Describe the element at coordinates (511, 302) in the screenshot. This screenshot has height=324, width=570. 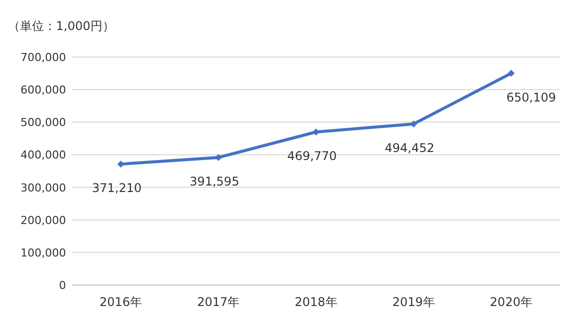
I see `x-tick-label: 2020年` at that location.